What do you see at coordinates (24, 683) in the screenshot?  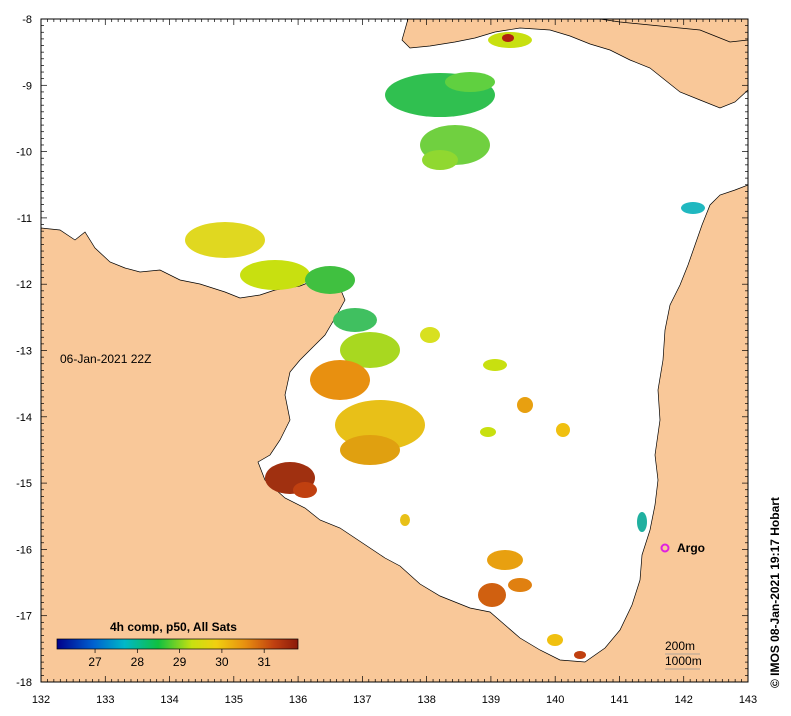 I see `latitude-tick-label: -18` at bounding box center [24, 683].